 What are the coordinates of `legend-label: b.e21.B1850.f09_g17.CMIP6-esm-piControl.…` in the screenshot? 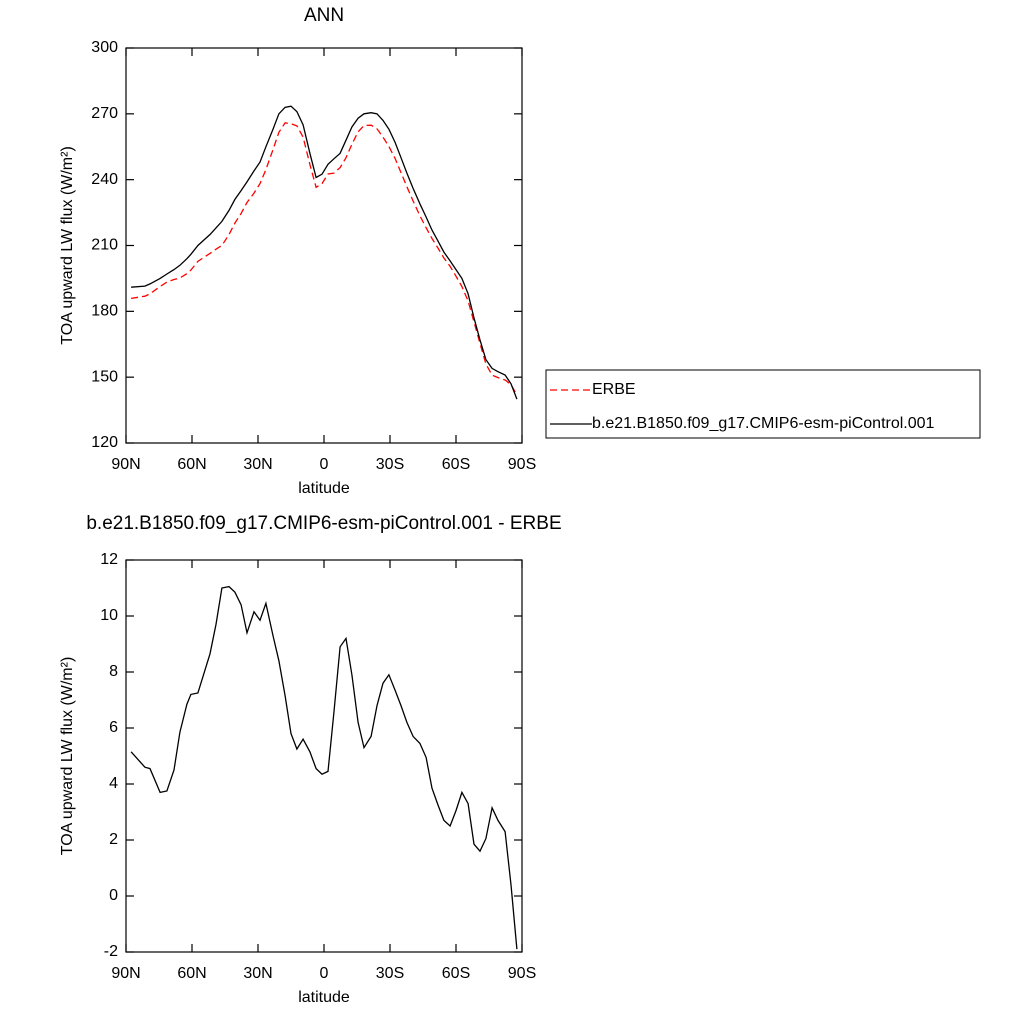 It's located at (763, 423).